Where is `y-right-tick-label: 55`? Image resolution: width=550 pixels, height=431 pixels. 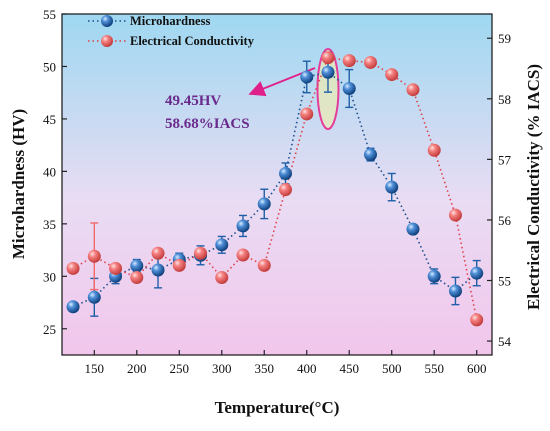 y-right-tick-label: 55 is located at coordinates (504, 281).